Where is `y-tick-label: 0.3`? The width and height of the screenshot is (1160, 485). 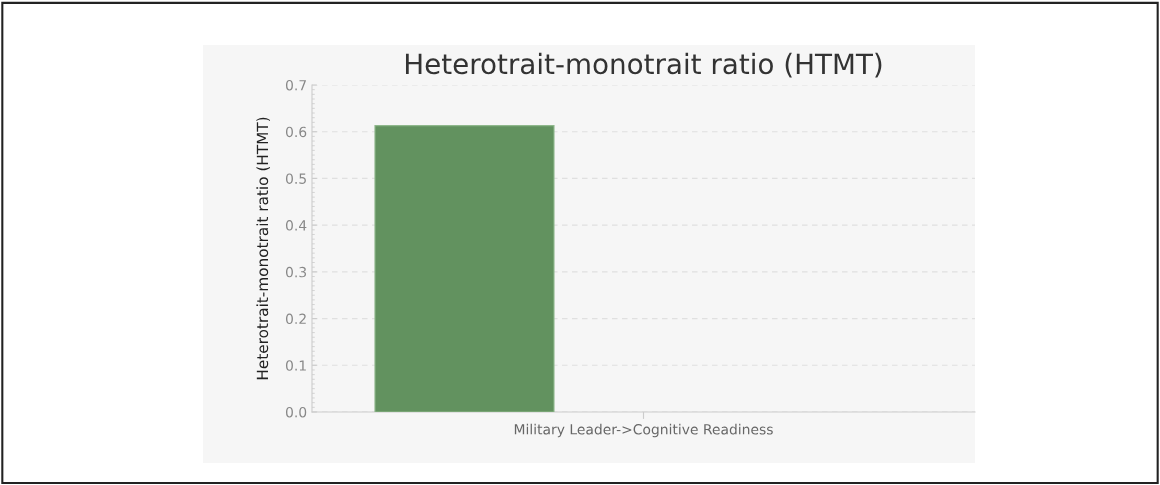 y-tick-label: 0.3 is located at coordinates (296, 272).